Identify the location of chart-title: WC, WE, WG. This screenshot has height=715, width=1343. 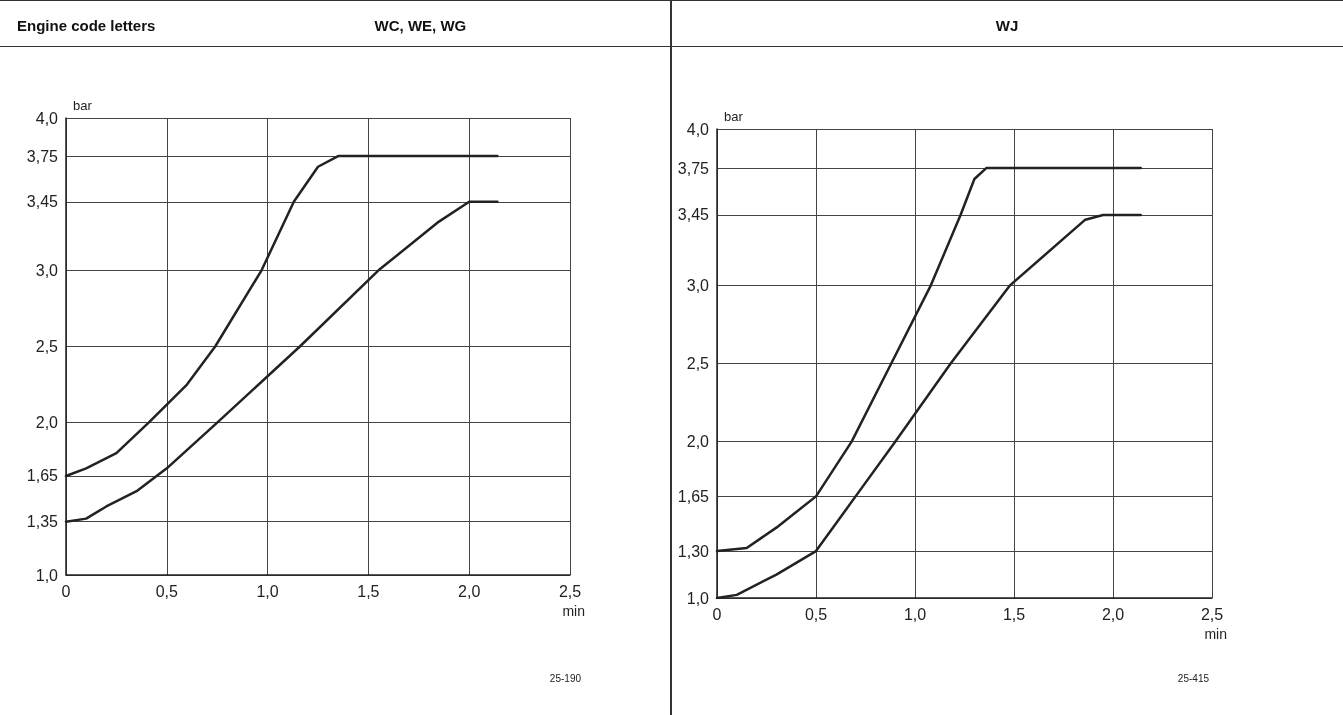
(420, 25).